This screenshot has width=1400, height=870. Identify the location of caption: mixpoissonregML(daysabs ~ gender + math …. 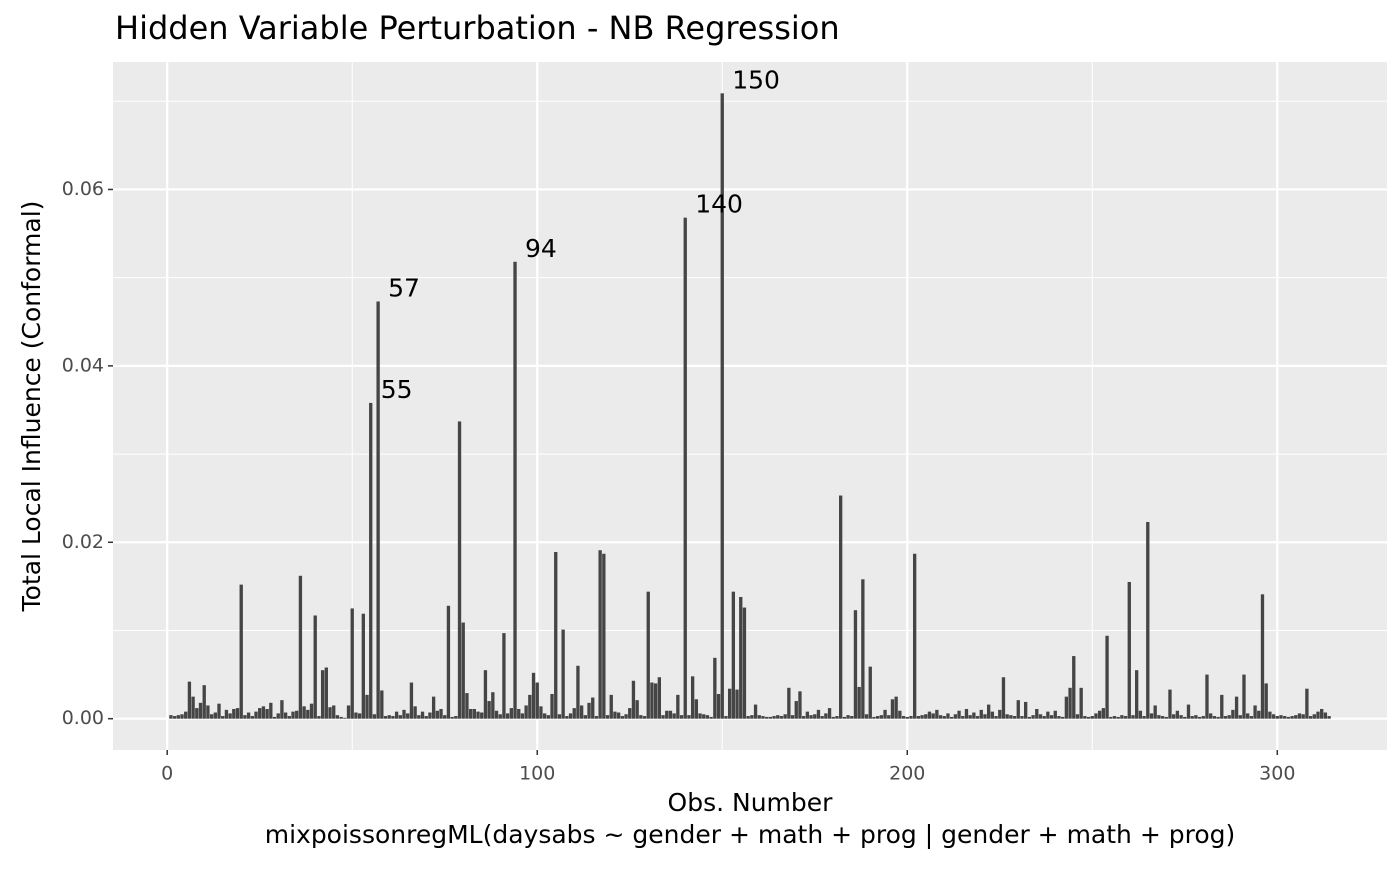
(750, 834).